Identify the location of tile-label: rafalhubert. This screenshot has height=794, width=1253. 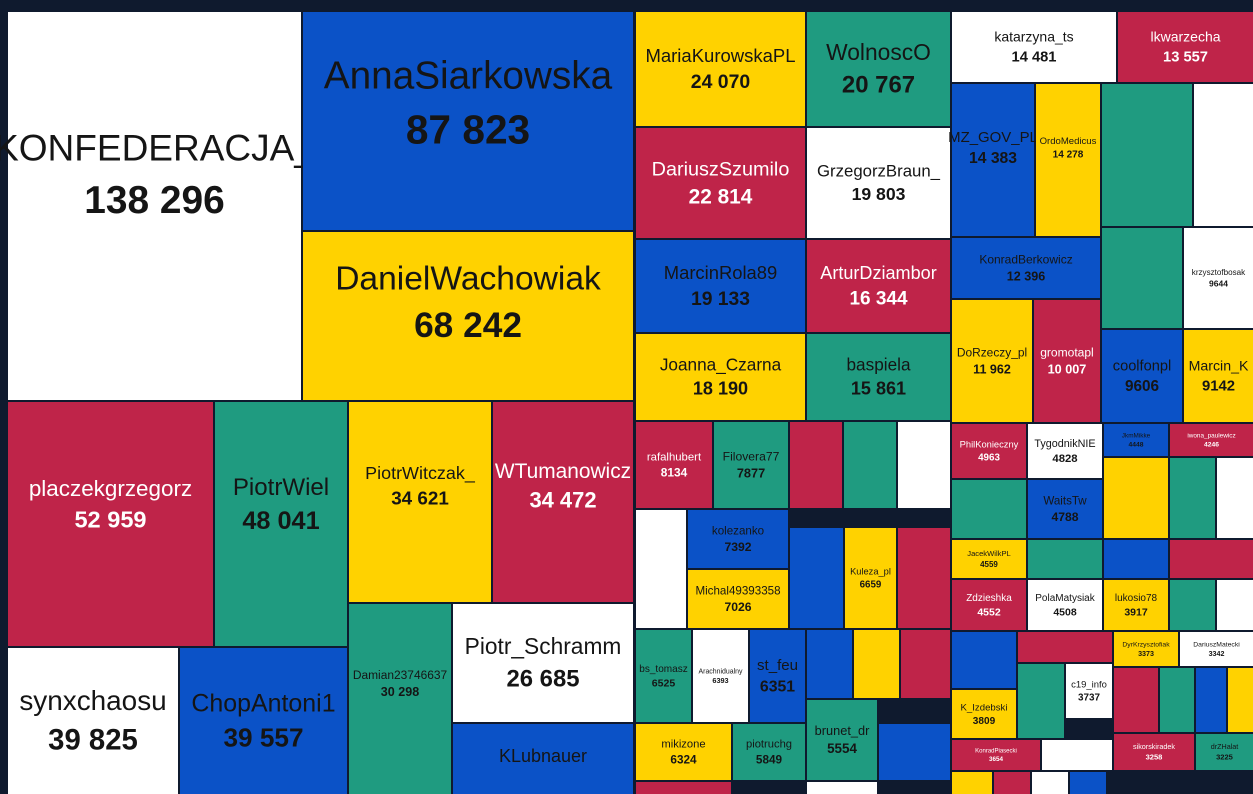
(674, 458).